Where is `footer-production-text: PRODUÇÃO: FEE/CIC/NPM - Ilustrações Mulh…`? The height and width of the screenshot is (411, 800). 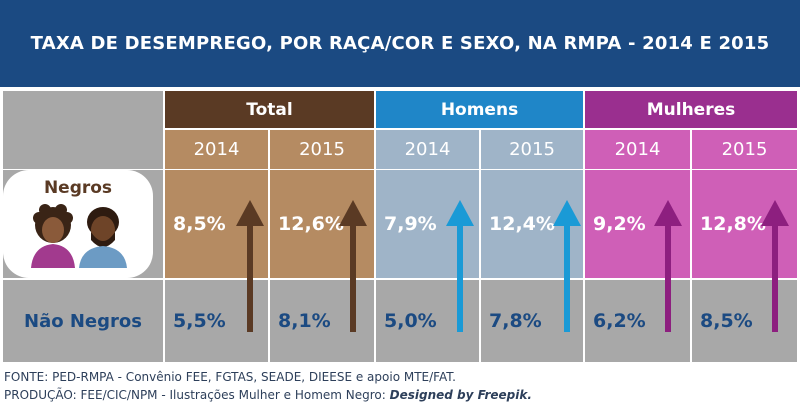
footer-production-text: PRODUÇÃO: FEE/CIC/NPM - Ilustrações Mulh… is located at coordinates (195, 395).